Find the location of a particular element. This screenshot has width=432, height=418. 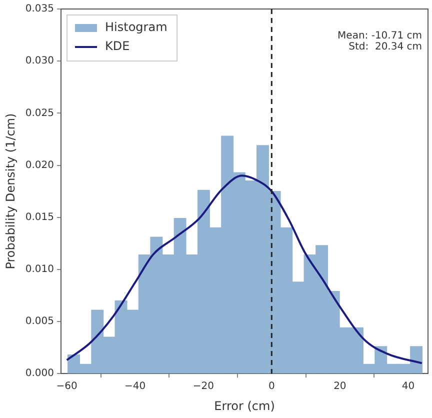

x-tick-label: −20 is located at coordinates (203, 386).